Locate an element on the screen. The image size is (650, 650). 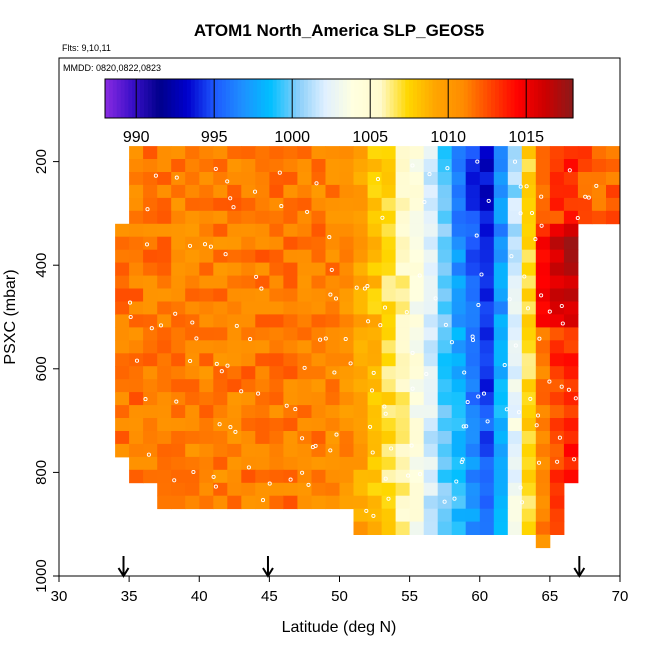
x-axis: 30 35 40 45 50 55 60 65 70 is located at coordinates (339, 590).